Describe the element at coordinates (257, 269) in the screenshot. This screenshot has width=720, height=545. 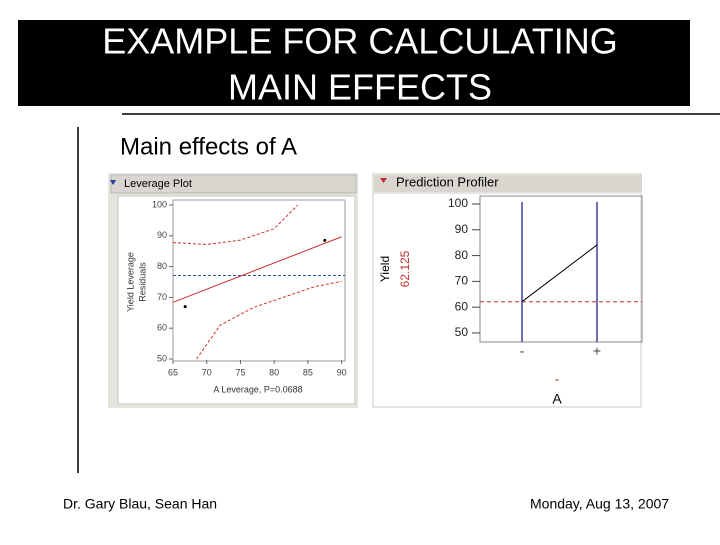
I see `fit-line` at that location.